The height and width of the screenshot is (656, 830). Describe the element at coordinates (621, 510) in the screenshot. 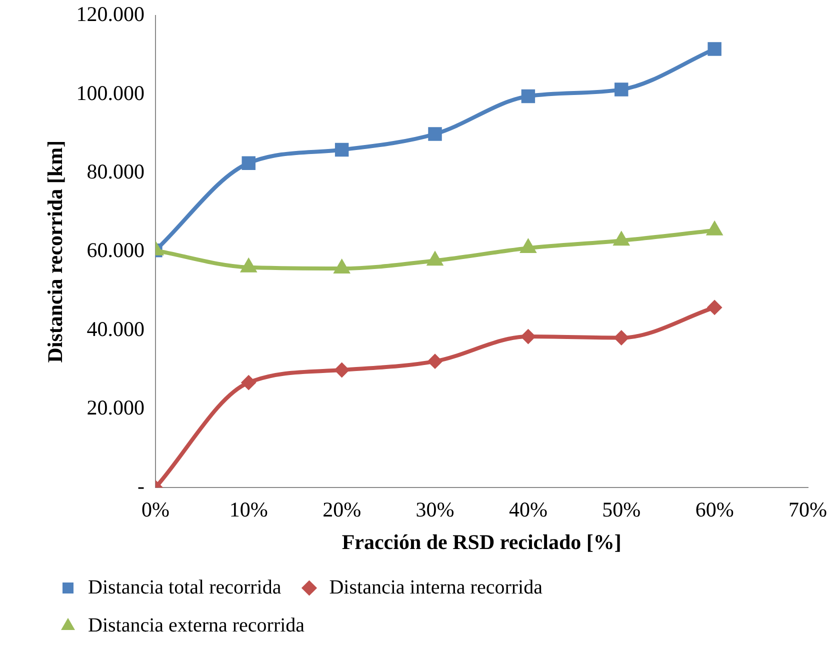

I see `x-tick-label: 50%` at that location.